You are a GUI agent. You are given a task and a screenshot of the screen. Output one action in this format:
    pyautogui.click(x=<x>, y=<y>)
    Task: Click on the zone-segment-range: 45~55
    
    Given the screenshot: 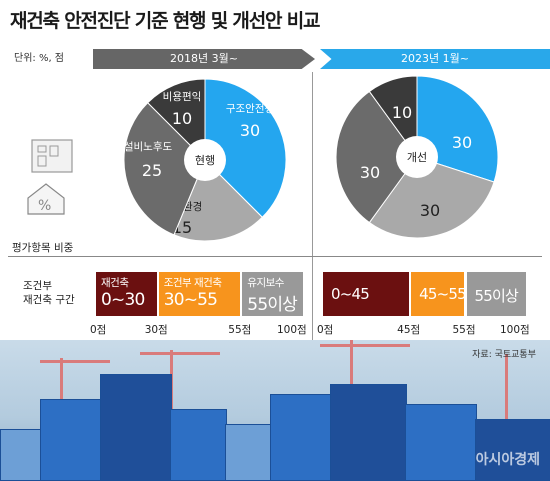 What is the action you would take?
    pyautogui.click(x=443, y=294)
    